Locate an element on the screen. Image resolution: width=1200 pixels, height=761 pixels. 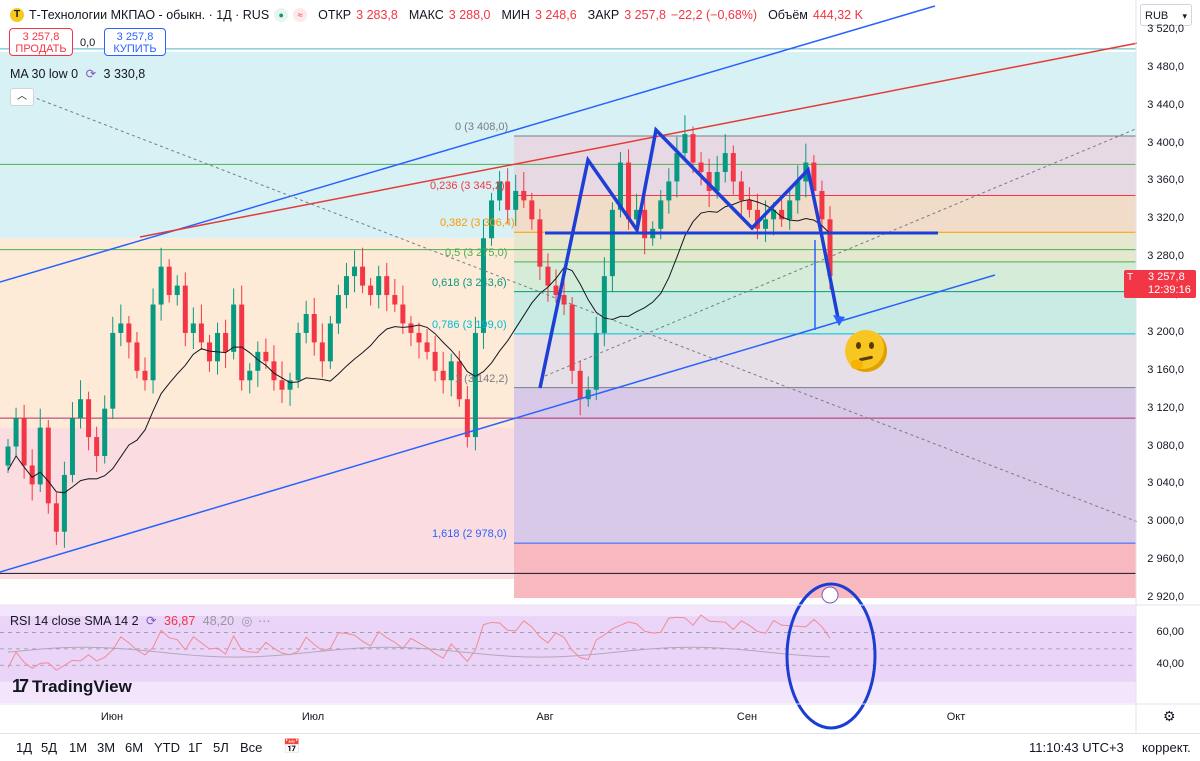
sell-button: 3 257,8 ПРОДАТЬ is located at coordinates (41, 42).